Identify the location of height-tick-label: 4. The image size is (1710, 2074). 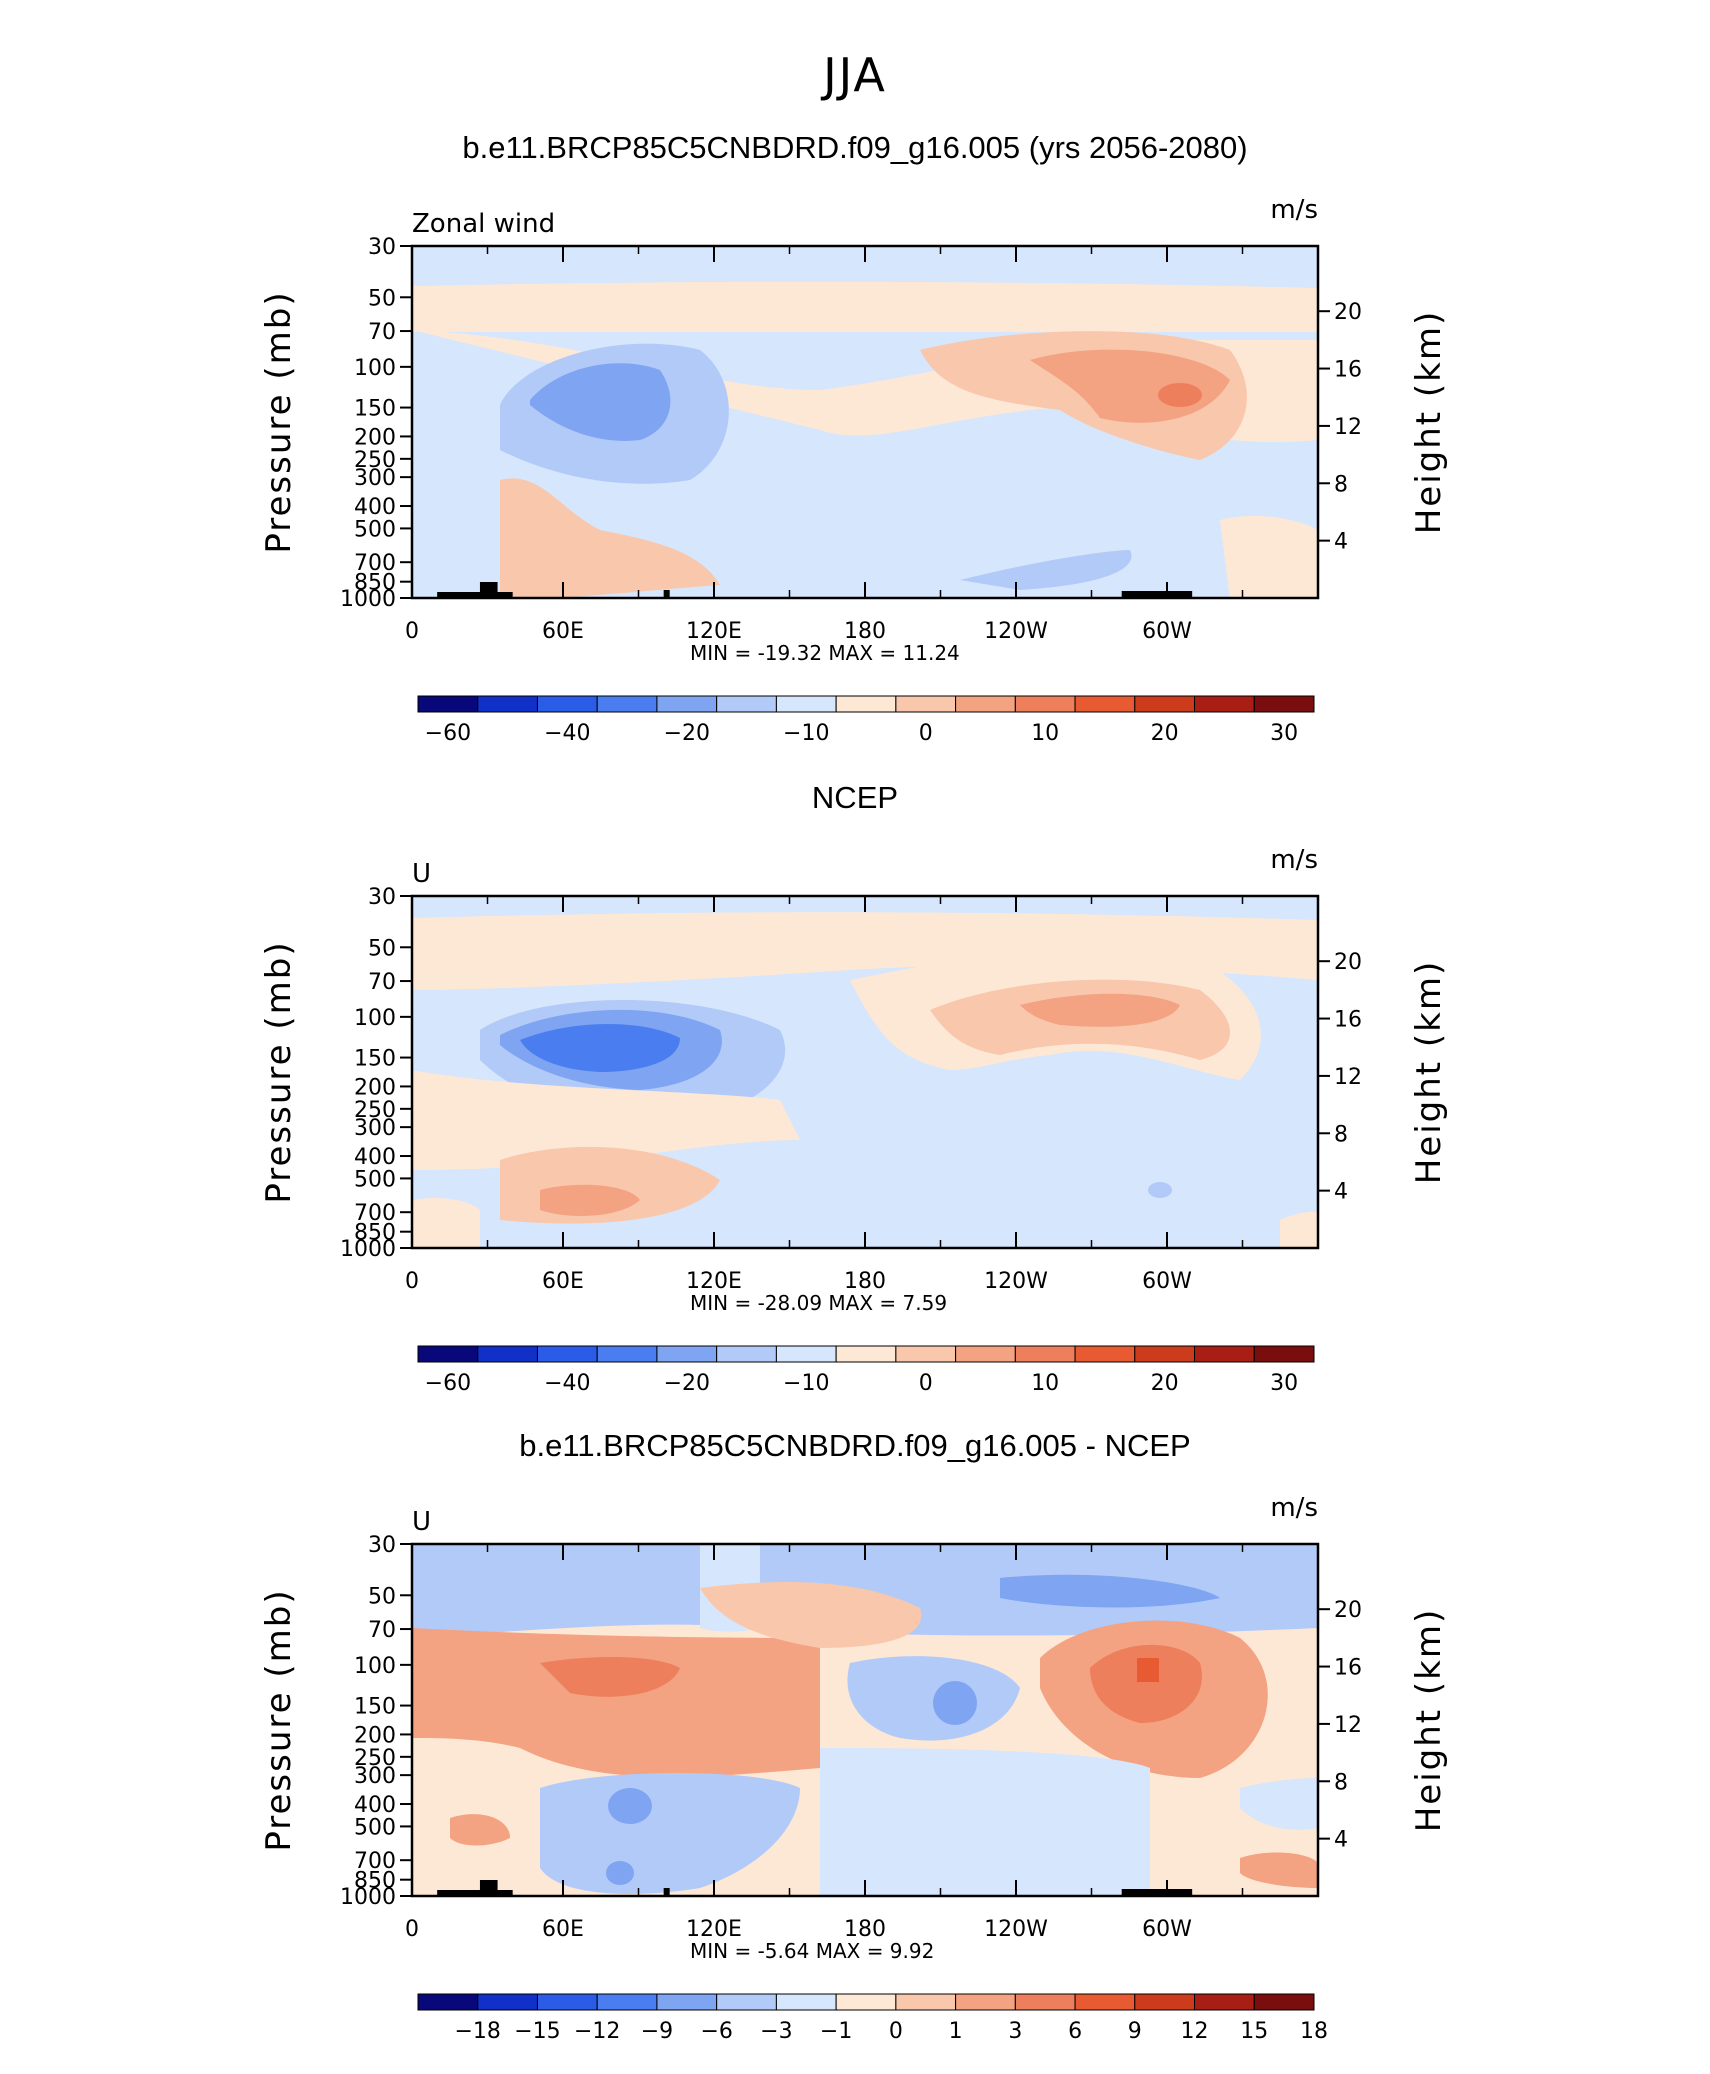
(1341, 542).